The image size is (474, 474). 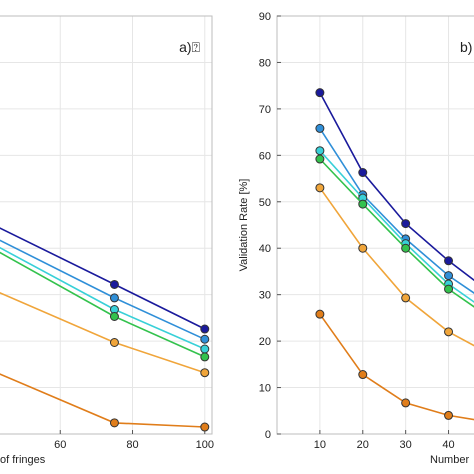 I want to click on x-axis-label: Number, so click(x=449, y=460).